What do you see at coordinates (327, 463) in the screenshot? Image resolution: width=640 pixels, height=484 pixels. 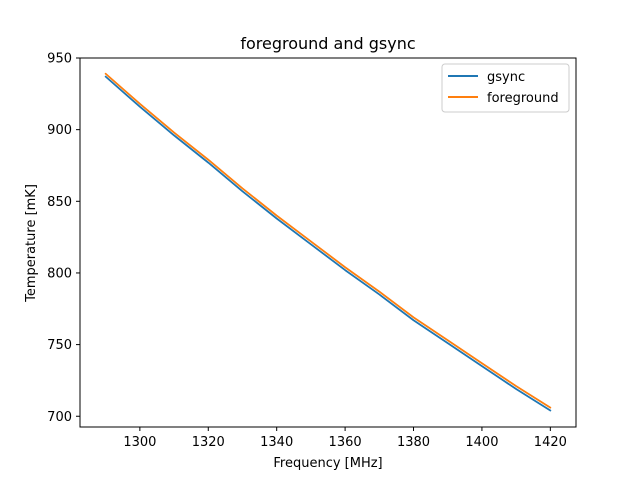 I see `x-axis-label: Frequency [MHz]` at bounding box center [327, 463].